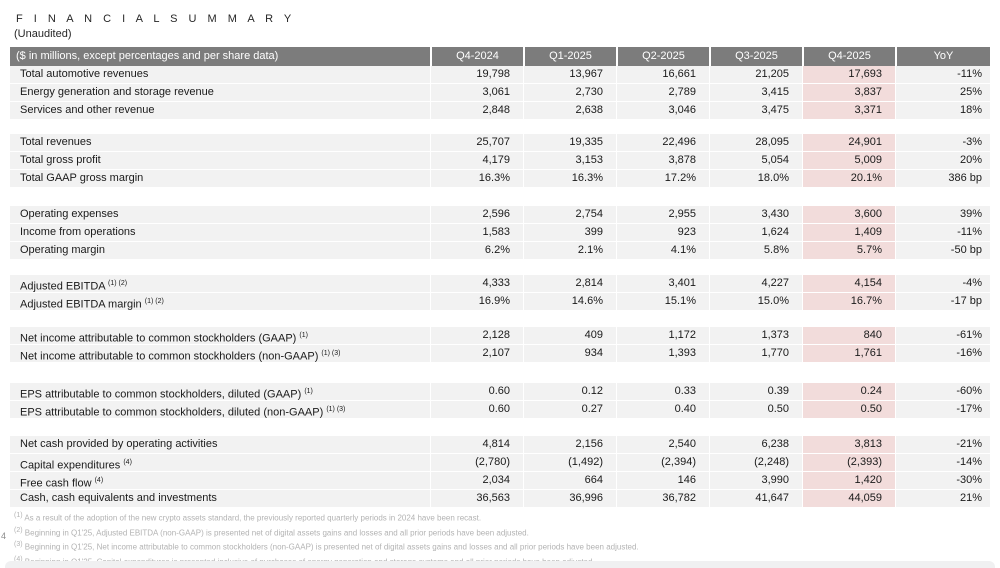 The width and height of the screenshot is (1000, 568). Describe the element at coordinates (848, 111) in the screenshot. I see `value-cell: 3,371` at that location.